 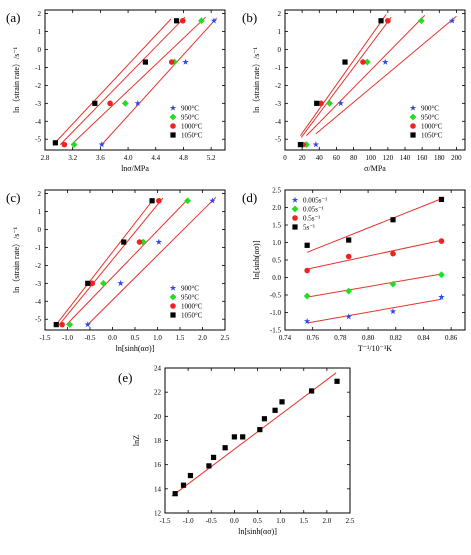 I want to click on x-tick-label: 140, so click(x=405, y=158).